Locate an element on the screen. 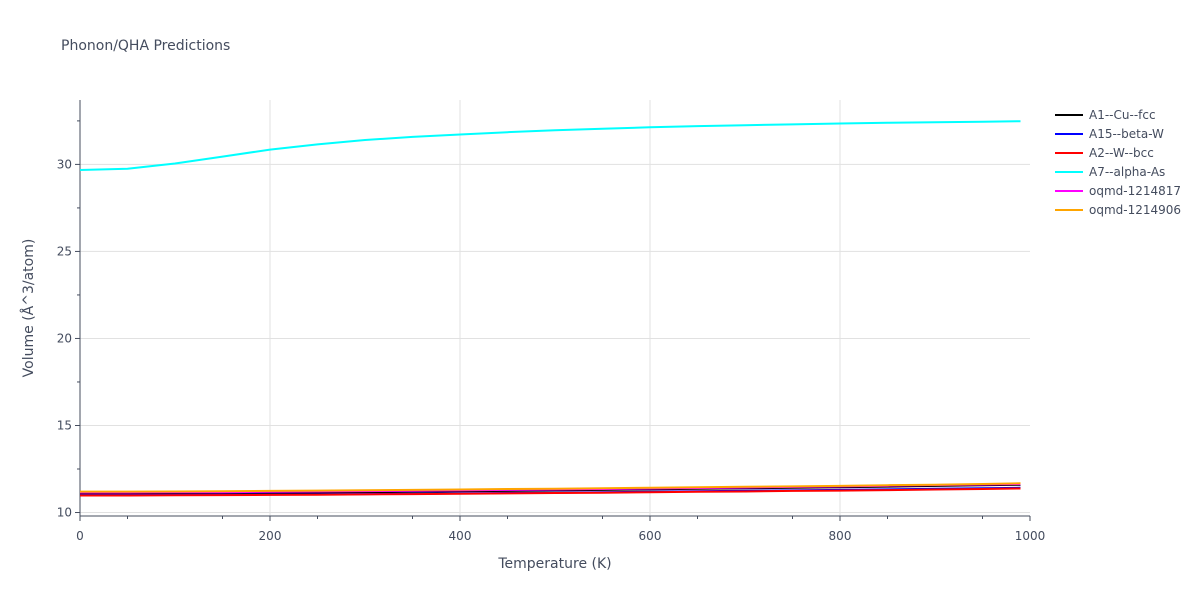  legend-label: A1--Cu--fcc is located at coordinates (1122, 115).